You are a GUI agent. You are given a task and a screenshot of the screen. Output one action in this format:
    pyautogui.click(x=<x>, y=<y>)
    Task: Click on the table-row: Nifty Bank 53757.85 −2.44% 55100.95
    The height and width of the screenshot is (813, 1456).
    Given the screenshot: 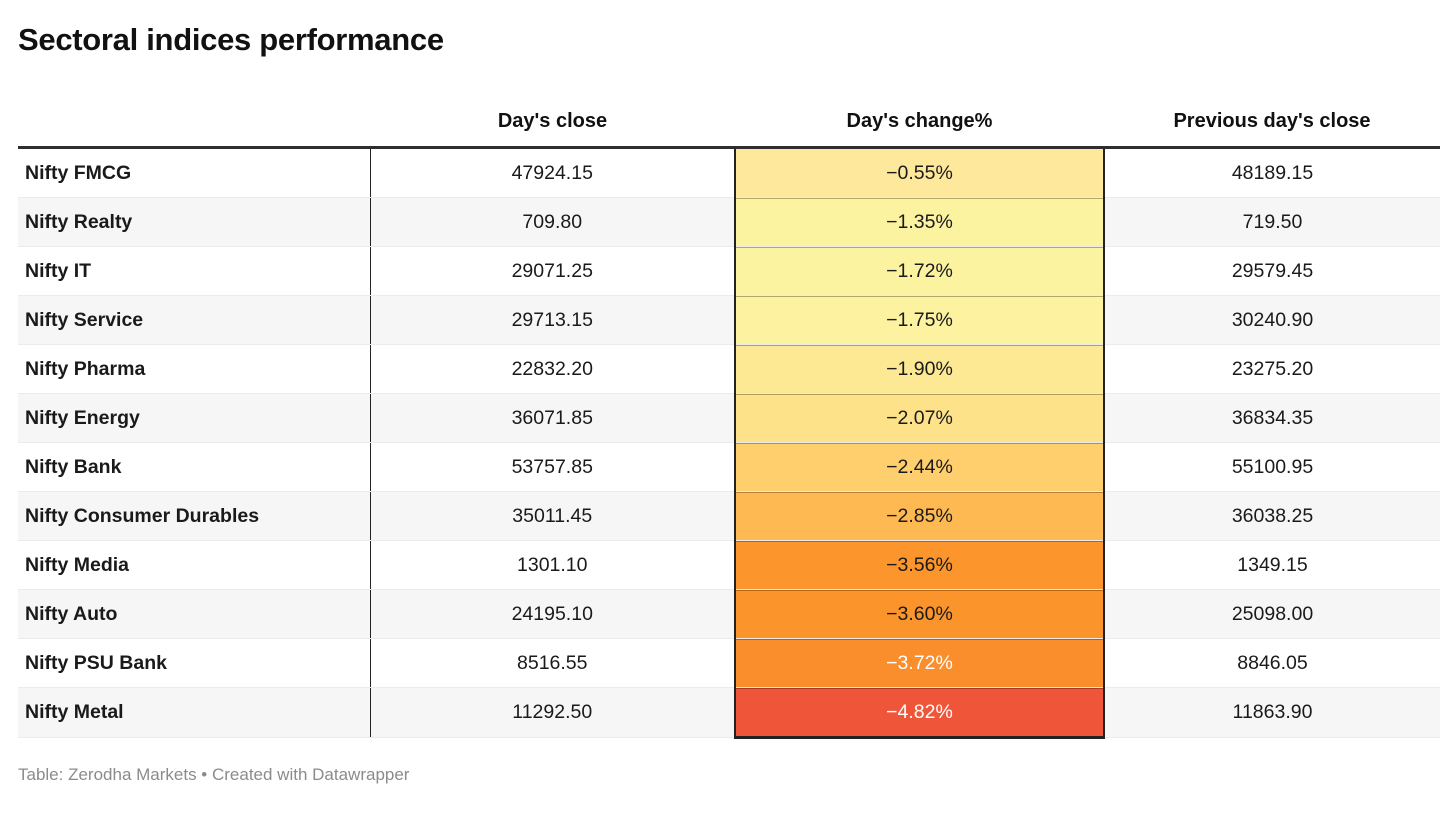 What is the action you would take?
    pyautogui.click(x=729, y=467)
    